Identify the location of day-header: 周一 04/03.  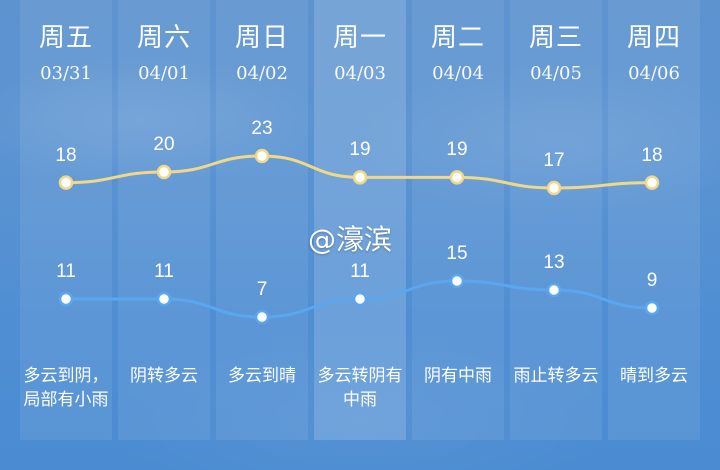
(360, 53).